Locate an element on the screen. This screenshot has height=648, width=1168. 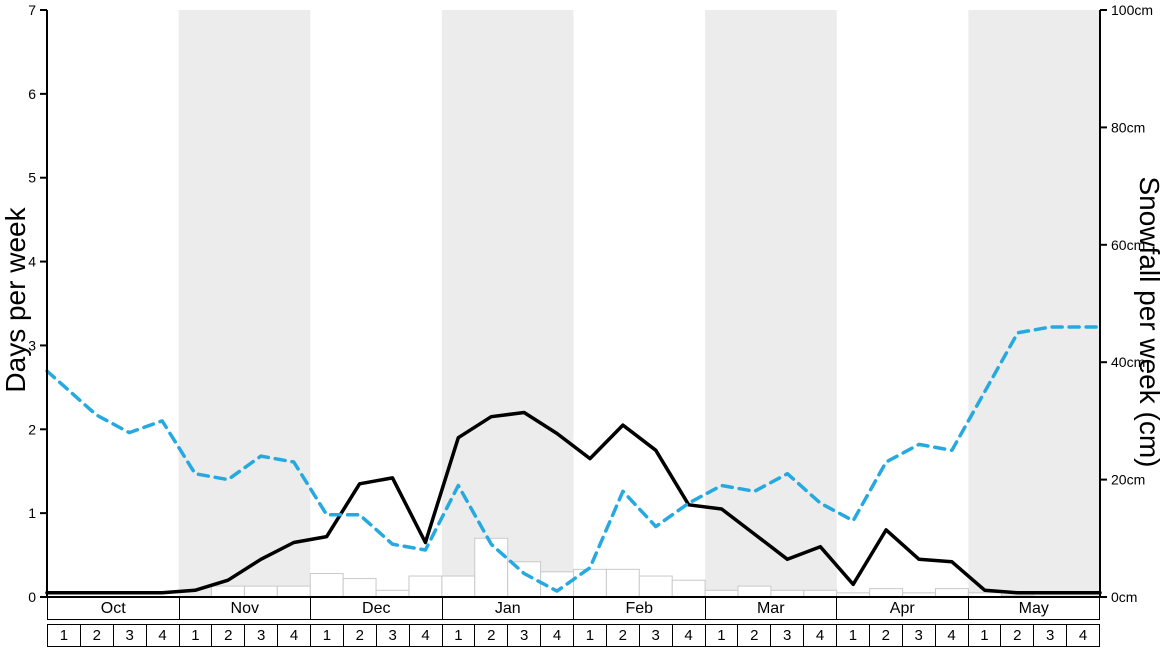
month-label-nov: Nov is located at coordinates (245, 608).